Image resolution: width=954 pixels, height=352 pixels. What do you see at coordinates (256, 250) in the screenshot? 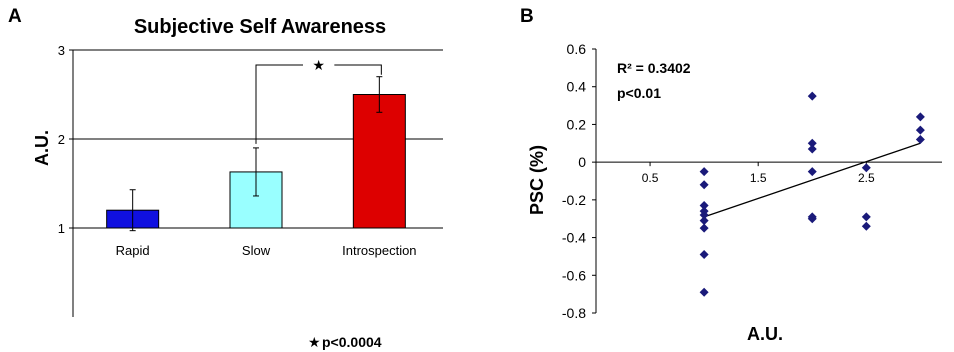
I see `category-label-slow: Slow` at bounding box center [256, 250].